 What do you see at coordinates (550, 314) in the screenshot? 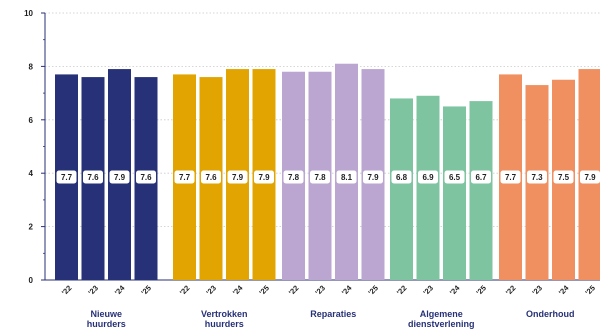
I see `group-label: Onderhoud` at bounding box center [550, 314].